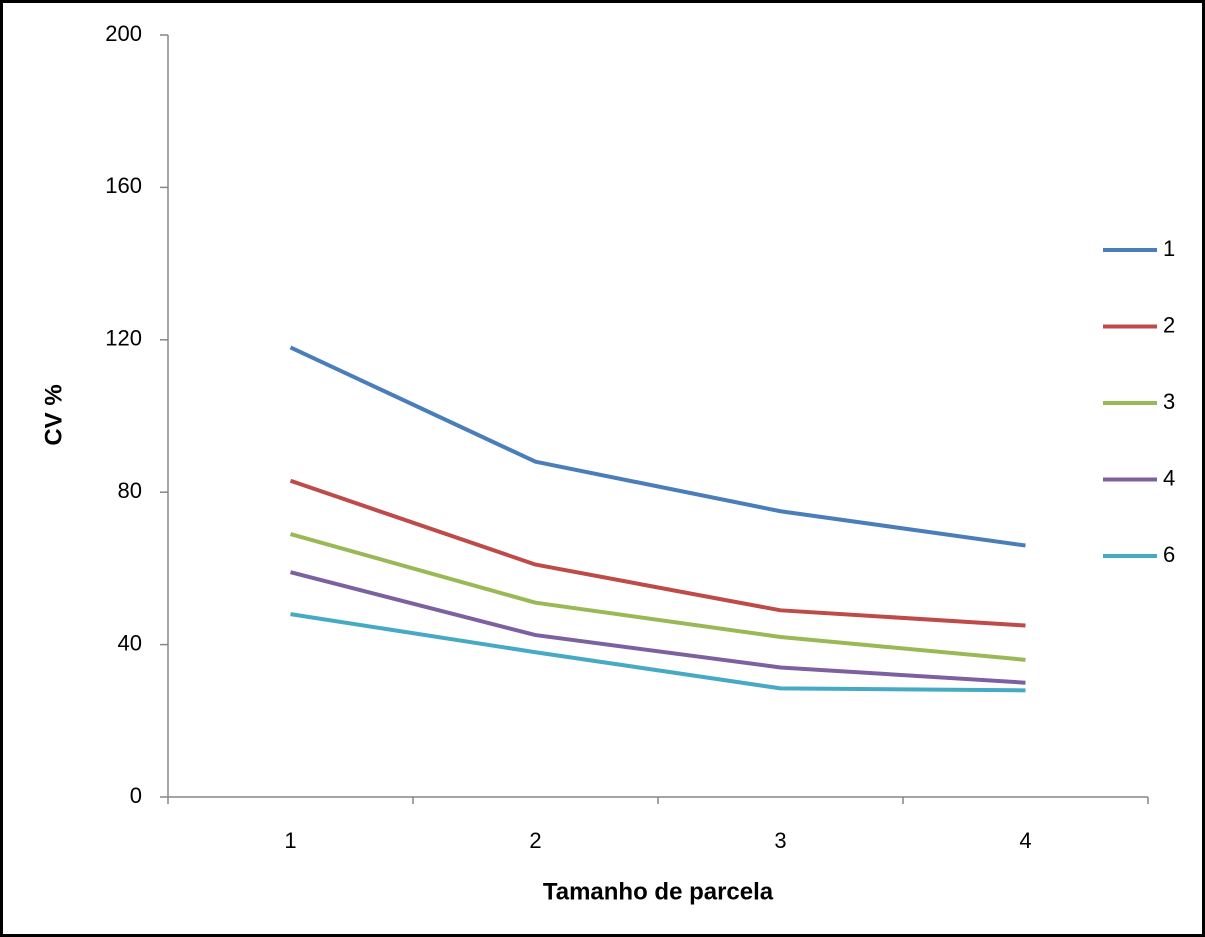 This screenshot has height=937, width=1205. Describe the element at coordinates (123, 338) in the screenshot. I see `y-tick-label: 120` at that location.